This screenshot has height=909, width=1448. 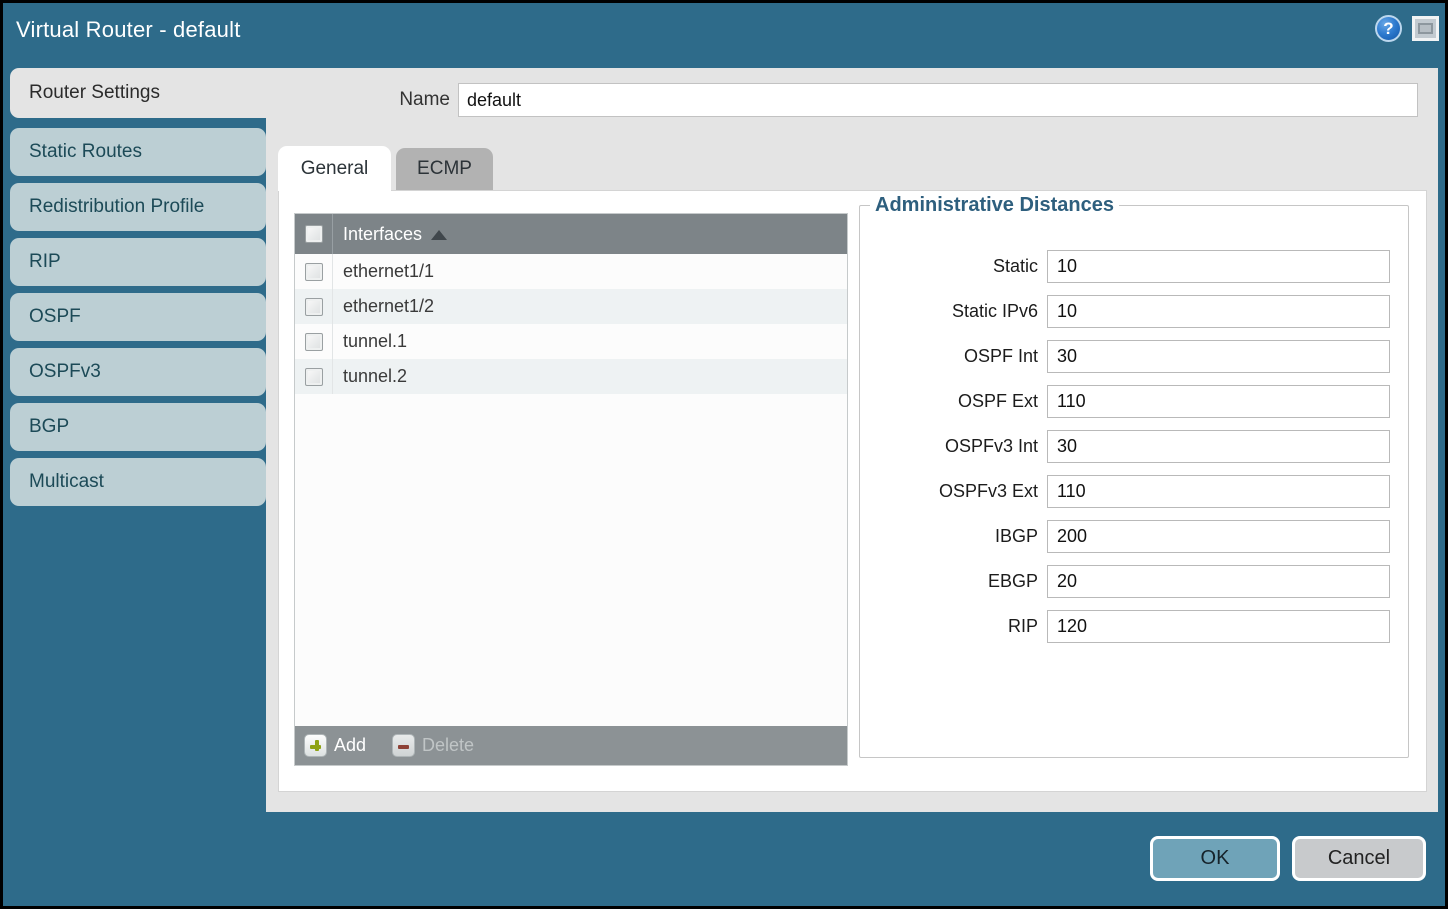 What do you see at coordinates (383, 233) in the screenshot?
I see `interfaces-header-label: Interfaces` at bounding box center [383, 233].